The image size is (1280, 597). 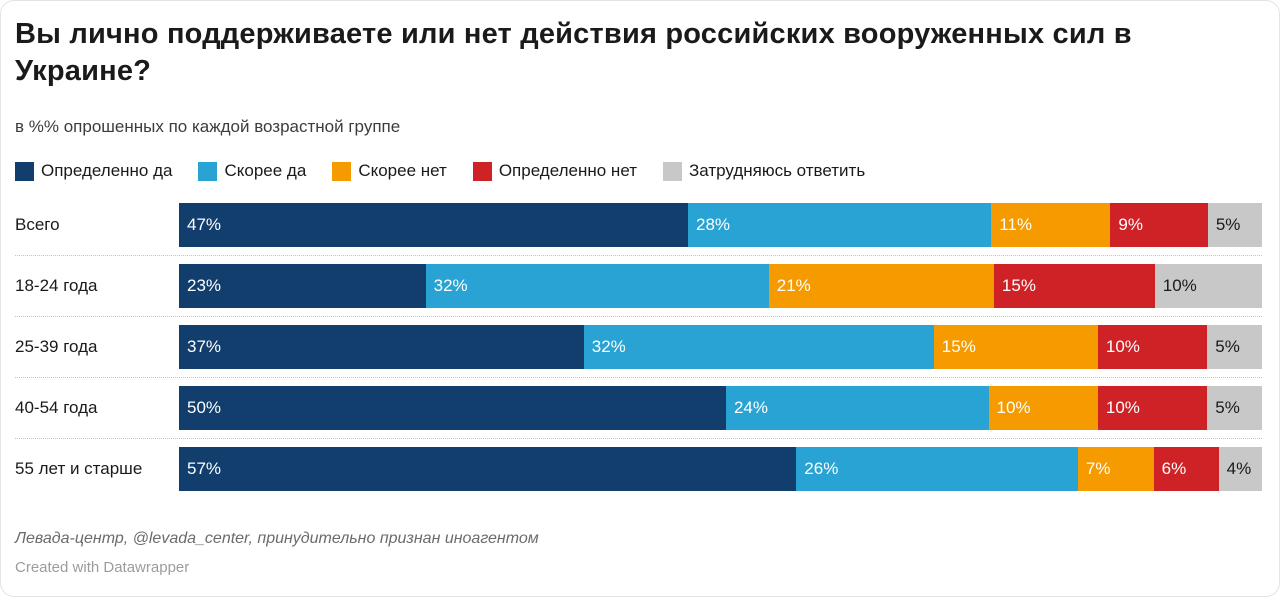 I want to click on bar-value-label: 6%, so click(x=1174, y=468).